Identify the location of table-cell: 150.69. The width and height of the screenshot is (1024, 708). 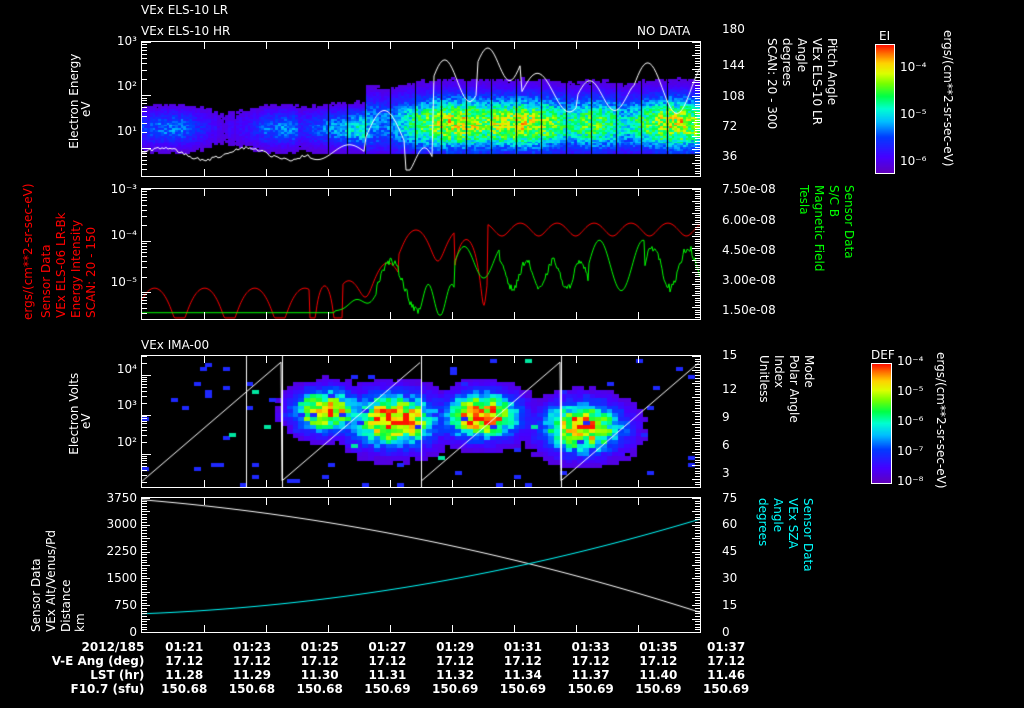
(590, 689).